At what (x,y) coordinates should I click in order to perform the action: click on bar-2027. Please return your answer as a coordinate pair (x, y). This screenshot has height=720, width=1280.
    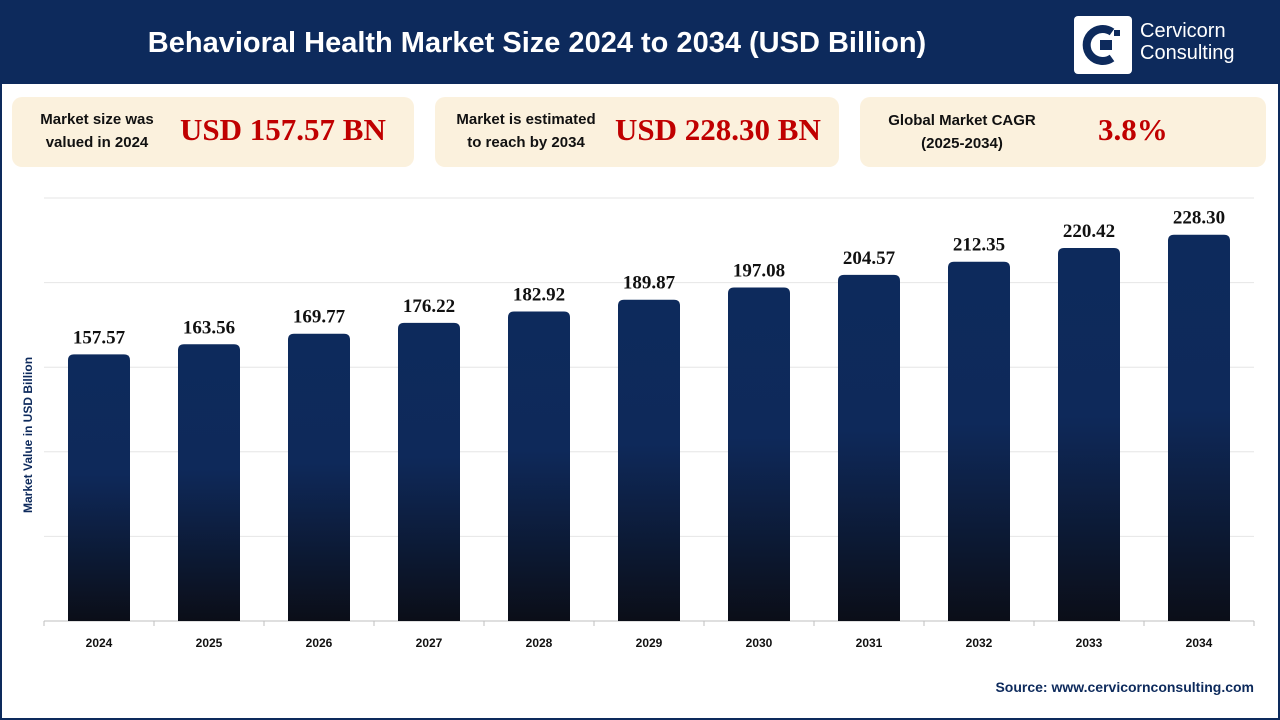
    Looking at the image, I should click on (429, 471).